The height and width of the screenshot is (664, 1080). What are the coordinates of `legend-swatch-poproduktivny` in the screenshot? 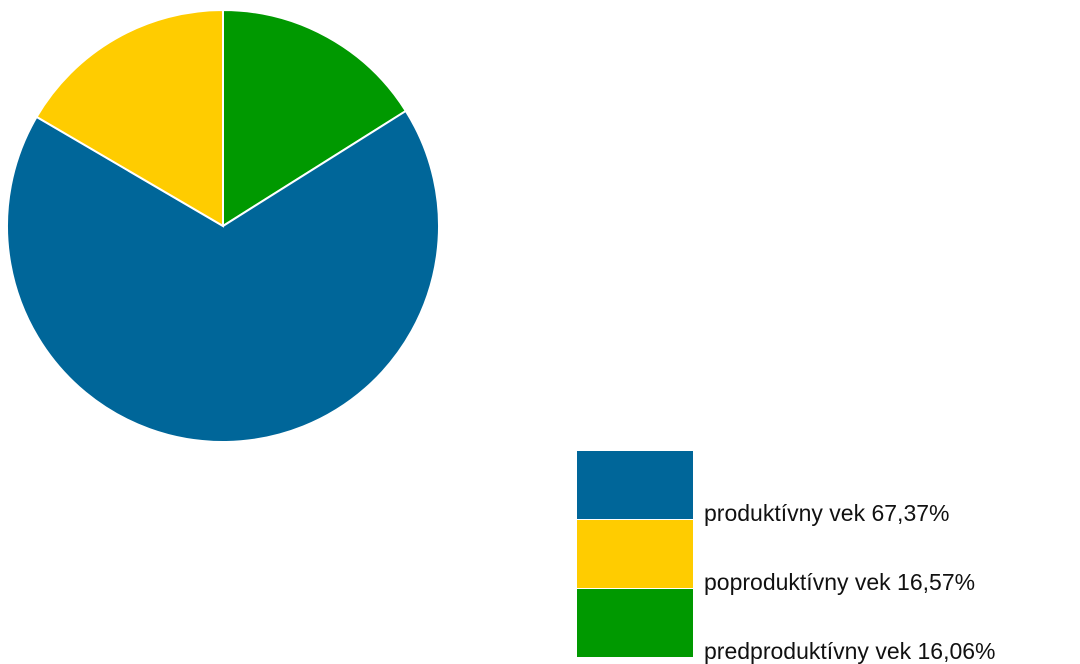 It's located at (635, 554).